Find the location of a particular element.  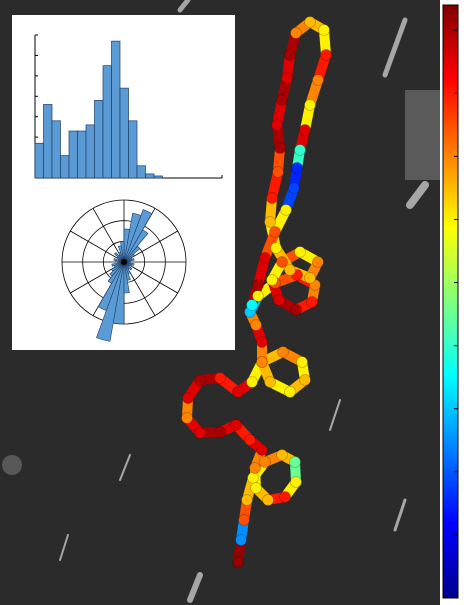

background-blob is located at coordinates (422, 135).